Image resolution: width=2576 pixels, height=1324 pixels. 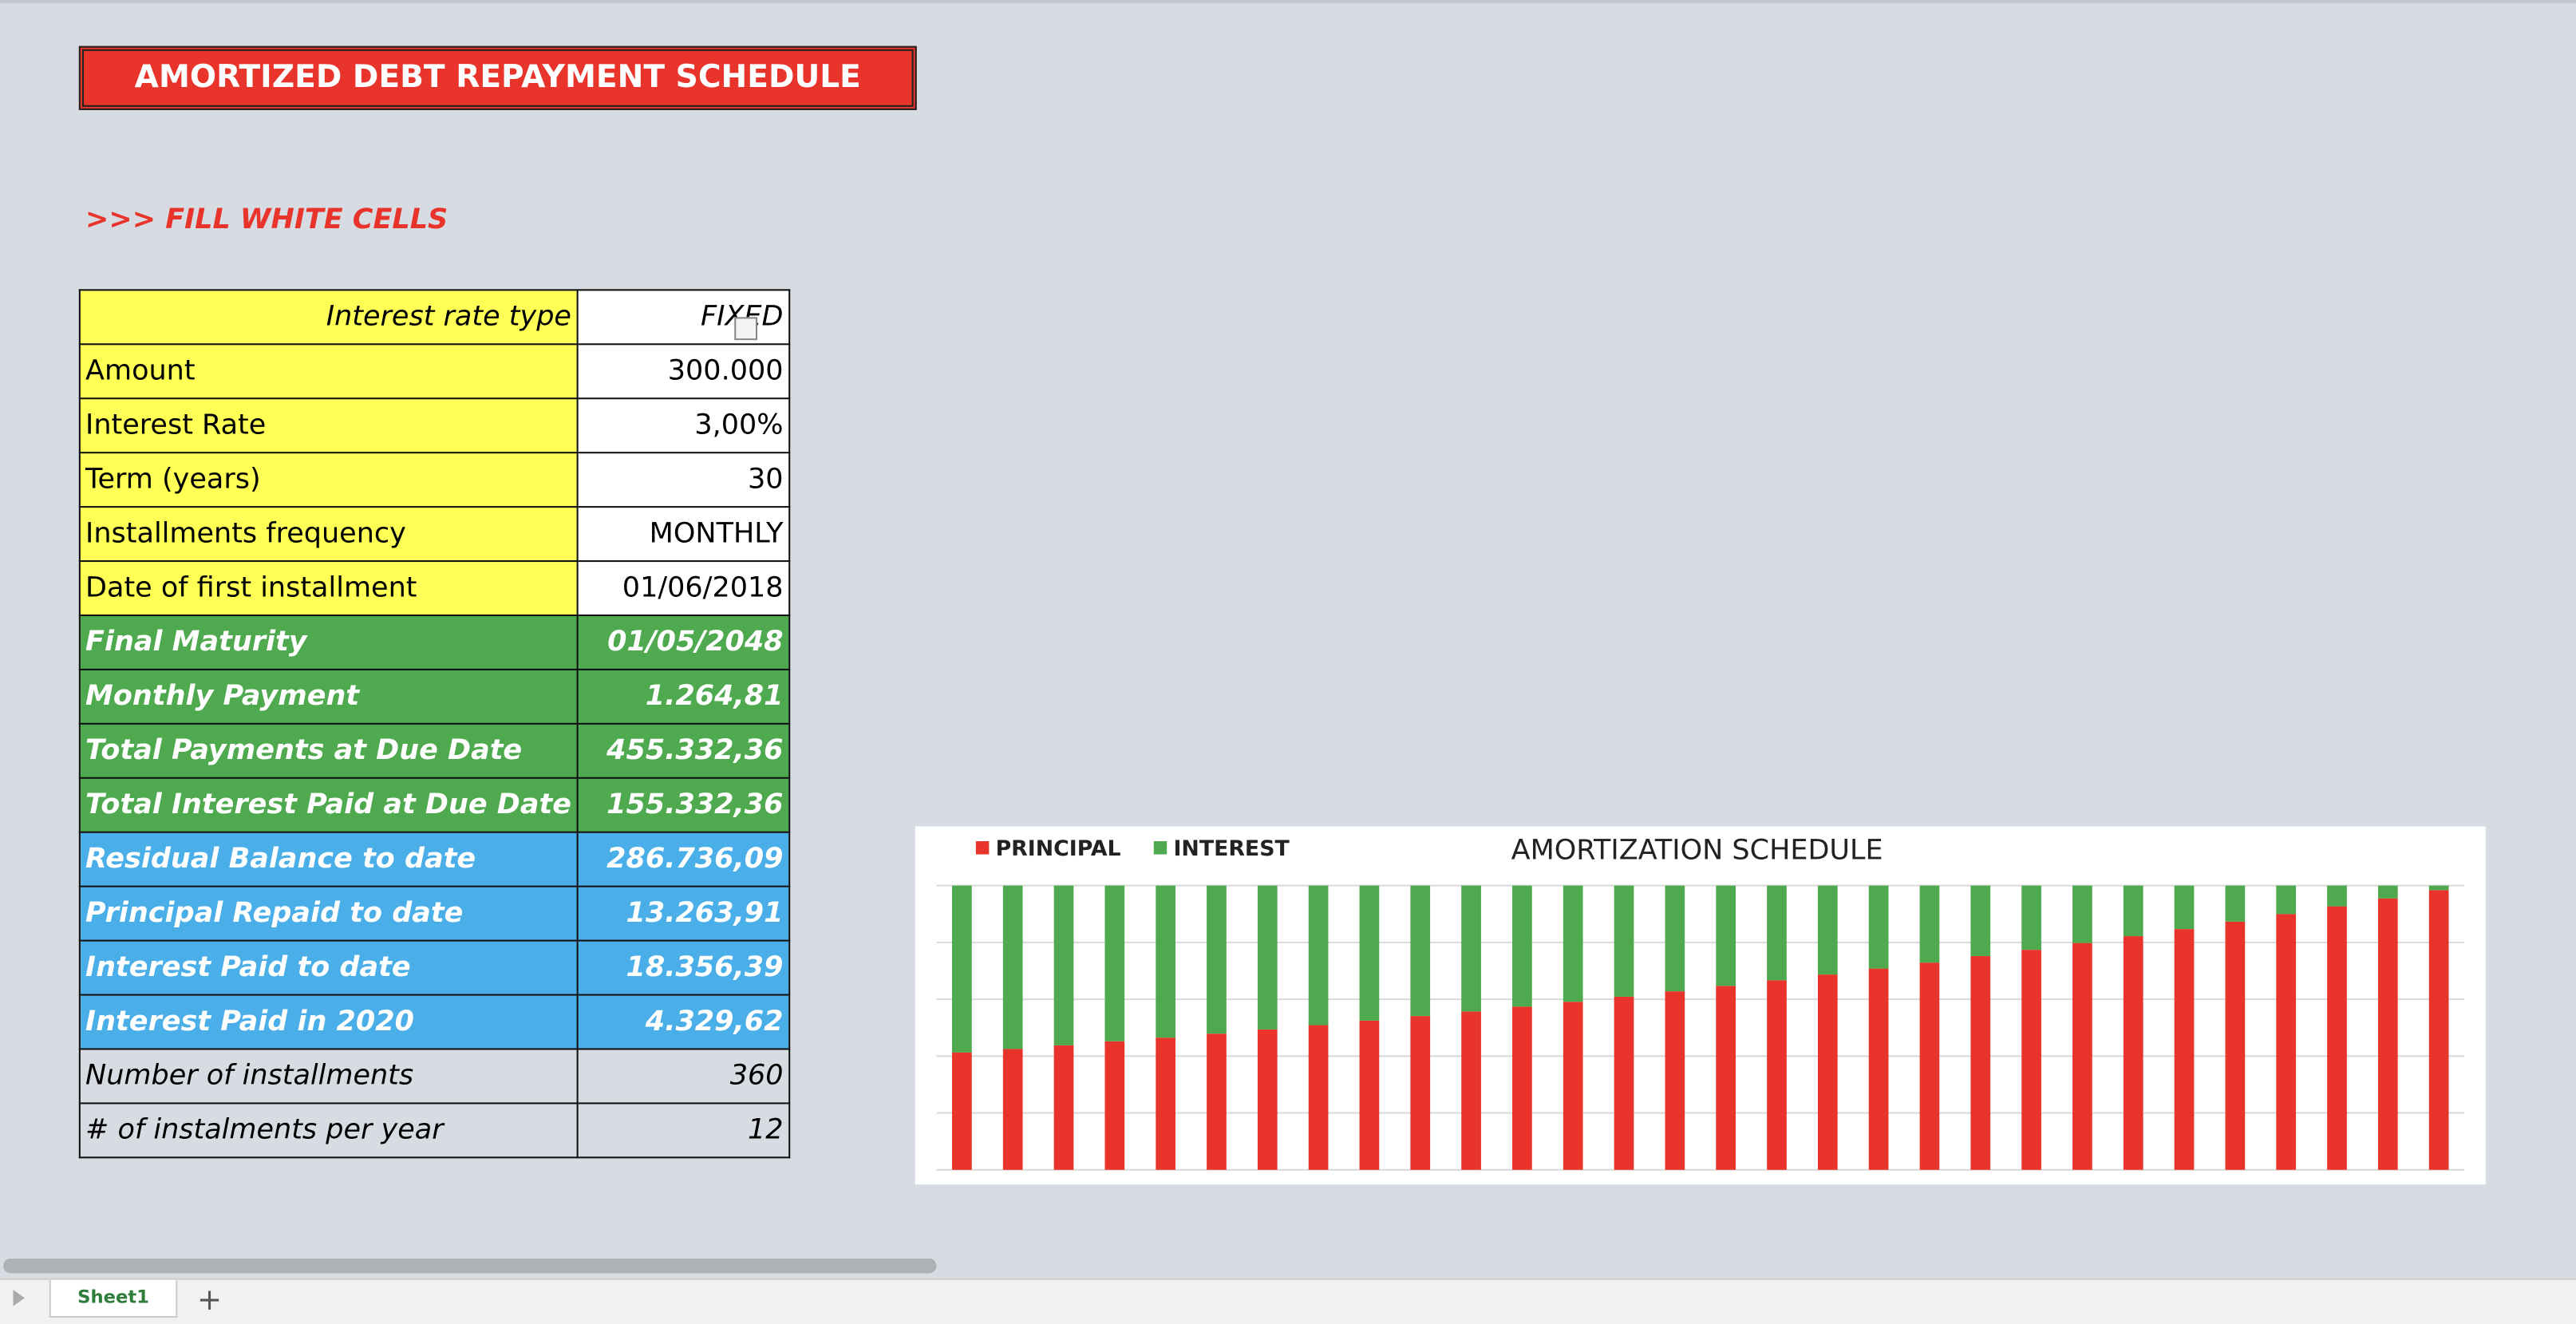 I want to click on chart-title: AMORTIZATION SCHEDULE, so click(x=1697, y=850).